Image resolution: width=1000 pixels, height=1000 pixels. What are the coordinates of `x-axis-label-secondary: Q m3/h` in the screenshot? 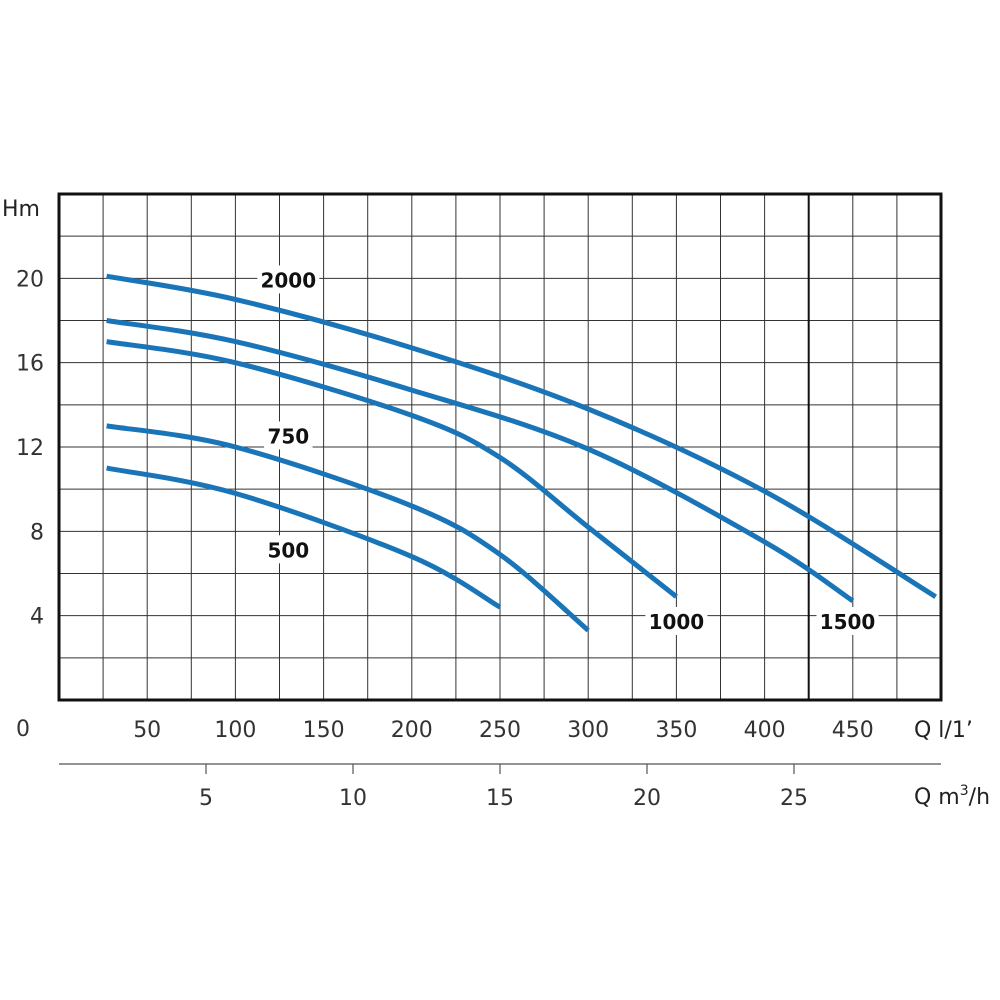 It's located at (952, 796).